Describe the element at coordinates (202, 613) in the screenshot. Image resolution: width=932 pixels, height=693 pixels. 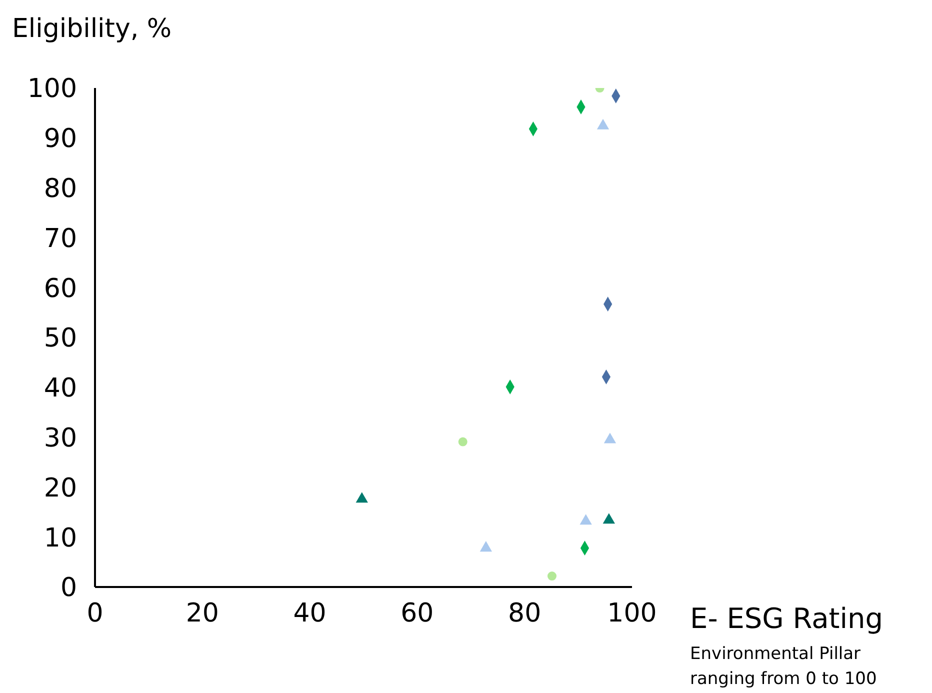
I see `x-tick-label: 20` at that location.